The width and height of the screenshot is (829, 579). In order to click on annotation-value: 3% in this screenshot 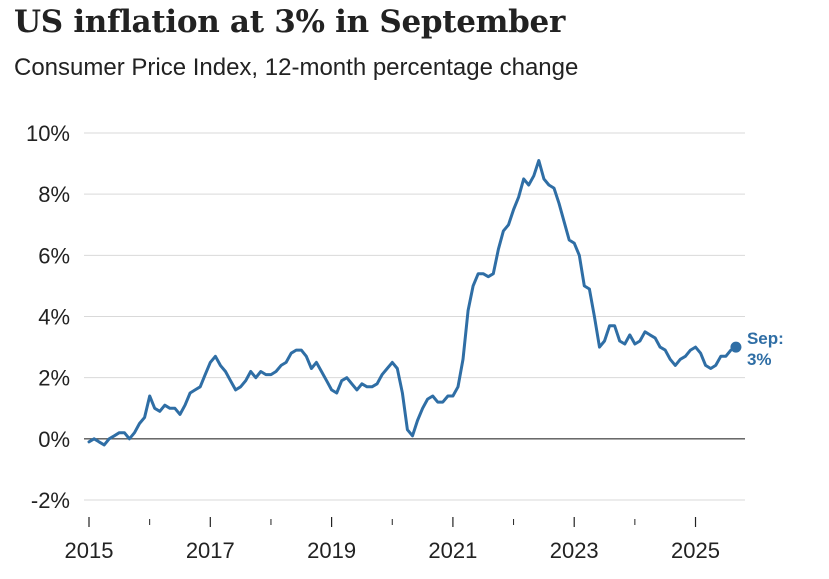, I will do `click(759, 359)`.